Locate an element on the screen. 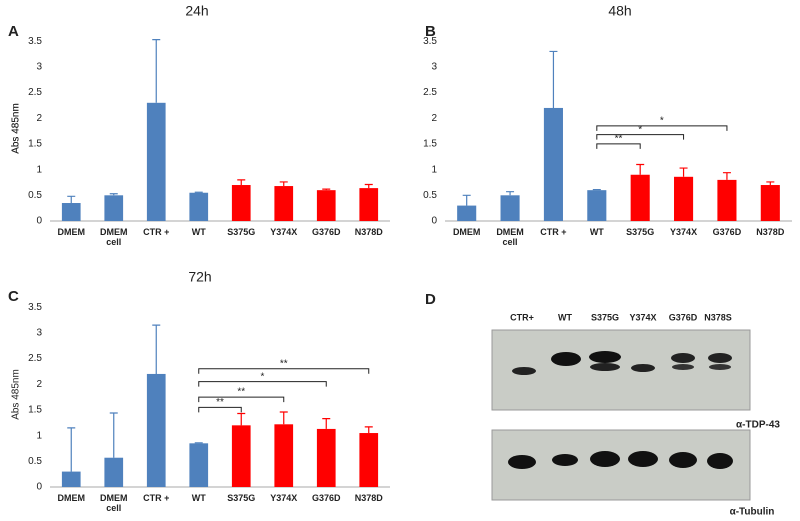 This screenshot has width=800, height=521. chart-title: 72h is located at coordinates (199, 277).